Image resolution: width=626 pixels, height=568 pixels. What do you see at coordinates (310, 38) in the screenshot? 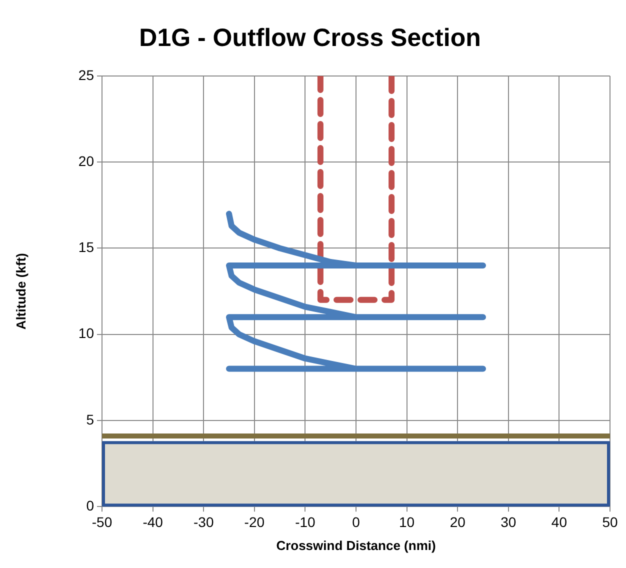
I see `chart-title: D1G - Outflow Cross Section` at bounding box center [310, 38].